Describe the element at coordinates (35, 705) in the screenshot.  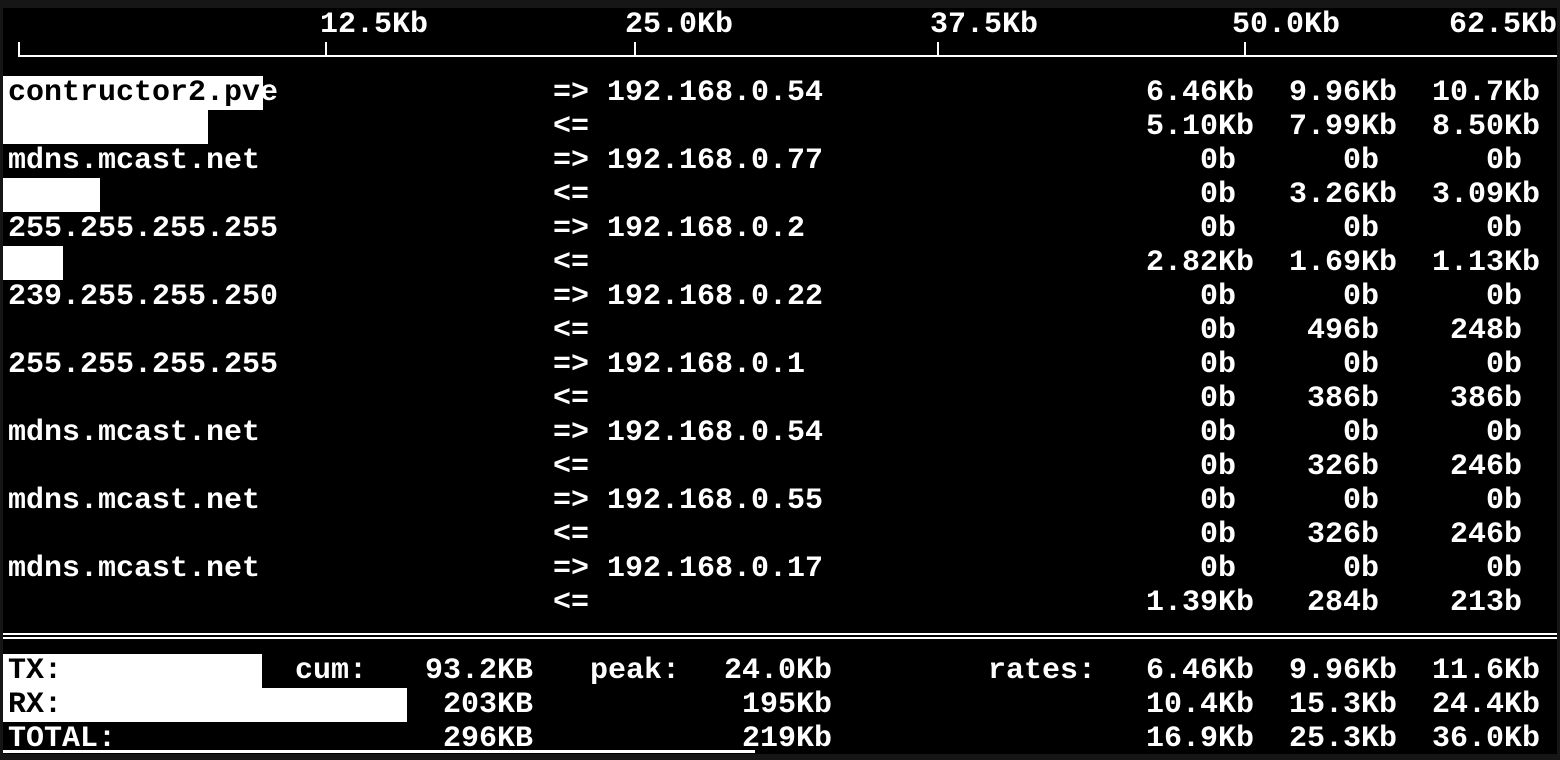
I see `footer-label-rx-inverse-part: RX:` at that location.